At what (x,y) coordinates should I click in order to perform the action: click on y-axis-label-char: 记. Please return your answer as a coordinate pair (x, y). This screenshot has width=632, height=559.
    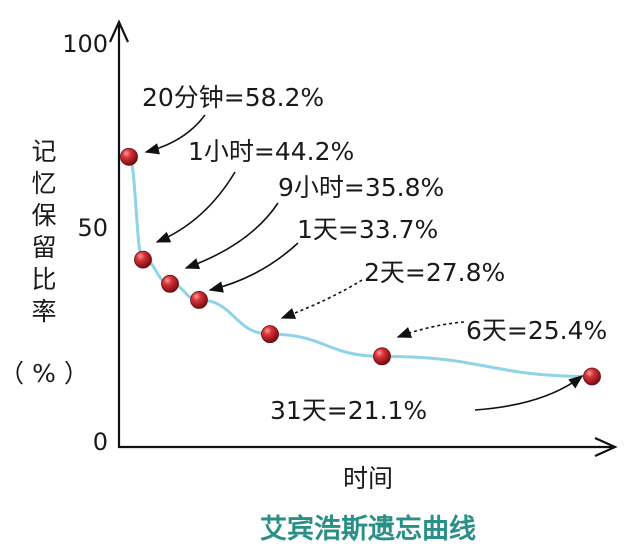
    Looking at the image, I should click on (43, 151).